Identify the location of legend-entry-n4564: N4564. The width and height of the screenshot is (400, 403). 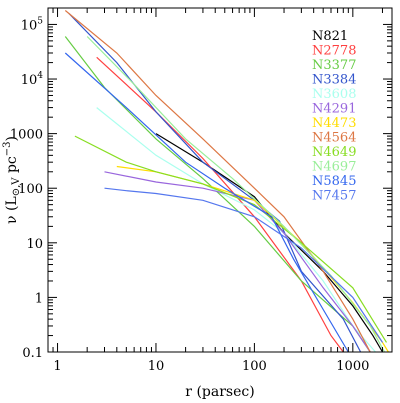
(334, 138).